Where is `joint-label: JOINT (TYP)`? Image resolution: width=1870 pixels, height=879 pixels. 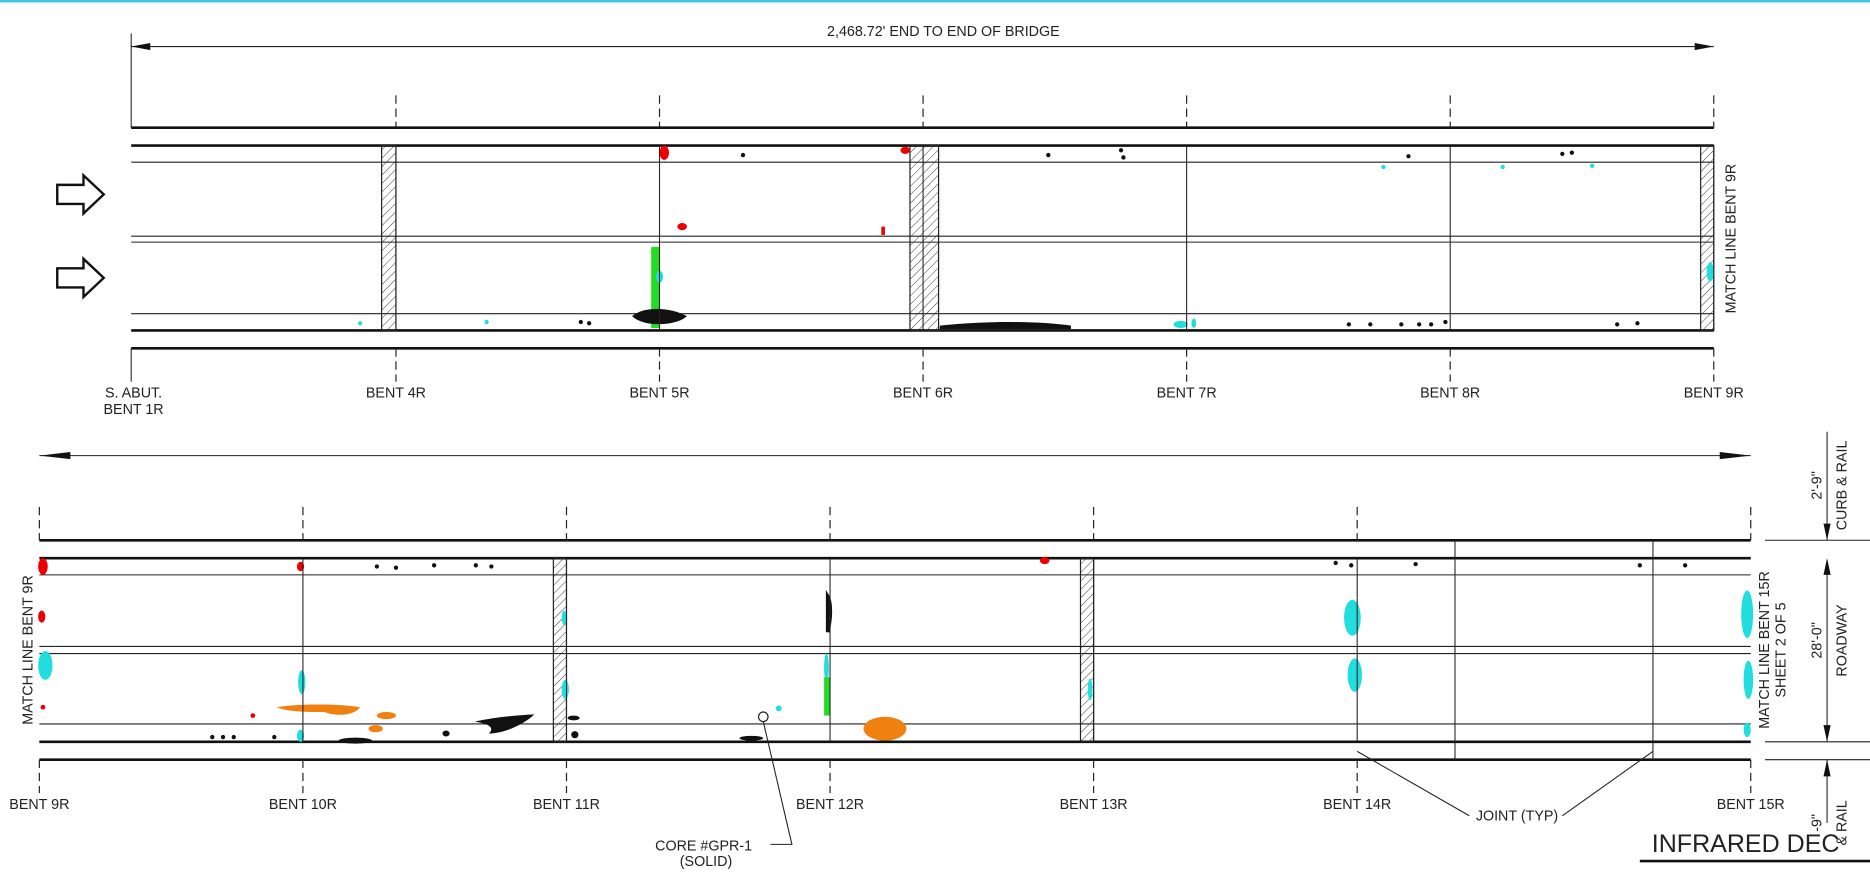
joint-label: JOINT (TYP) is located at coordinates (1517, 817).